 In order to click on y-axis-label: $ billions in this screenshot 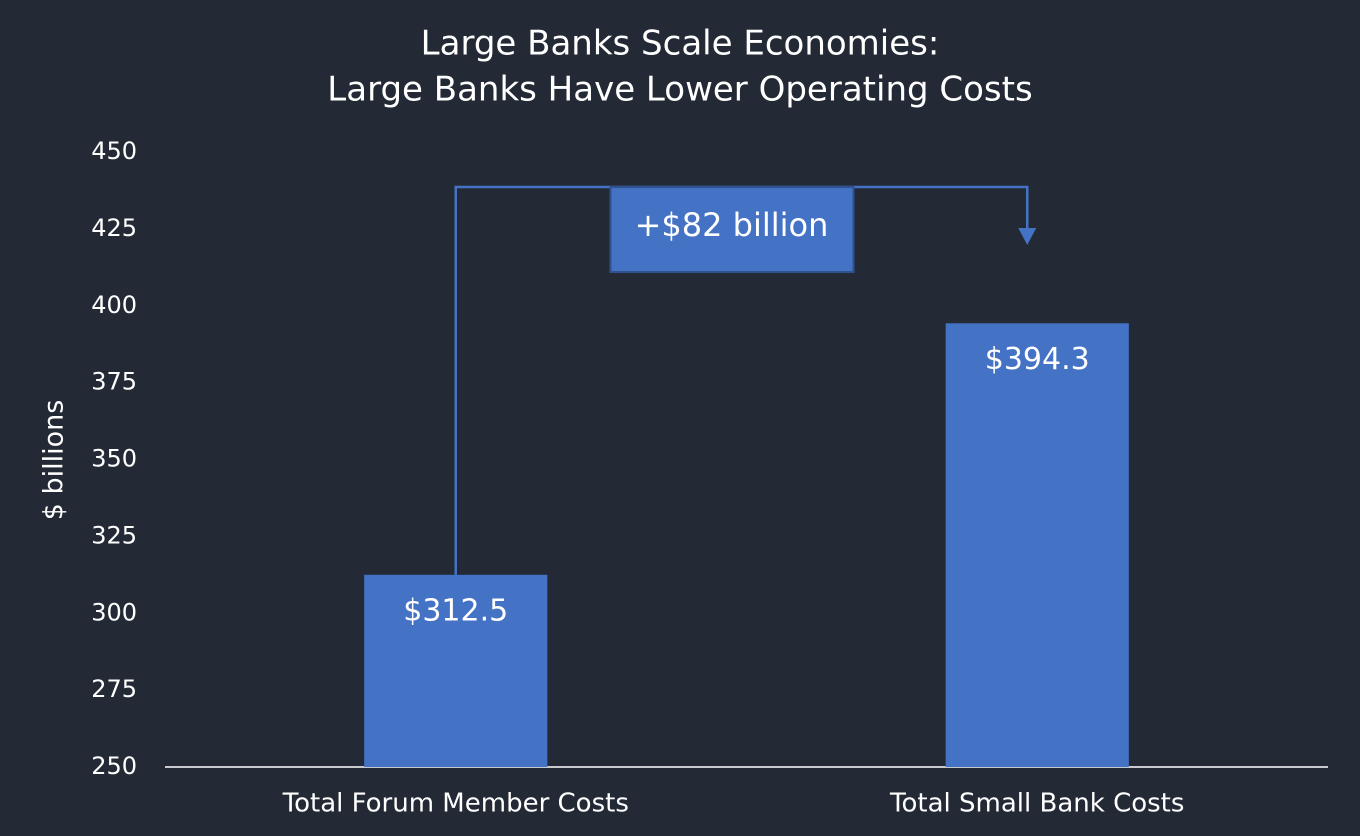, I will do `click(54, 460)`.